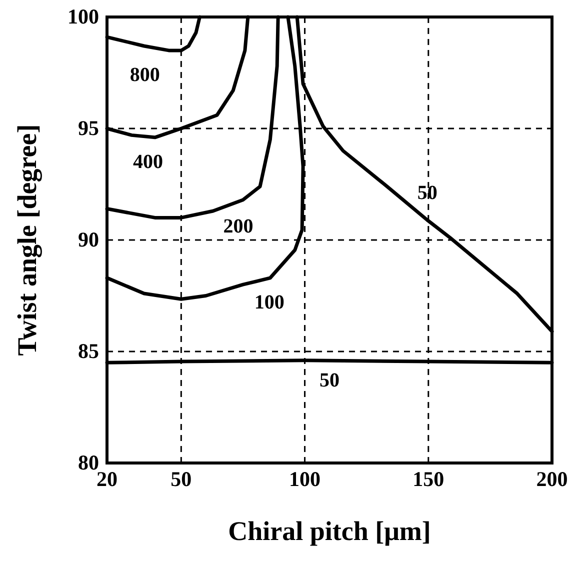 Image resolution: width=574 pixels, height=562 pixels. I want to click on x-tick-label: 20, so click(107, 478).